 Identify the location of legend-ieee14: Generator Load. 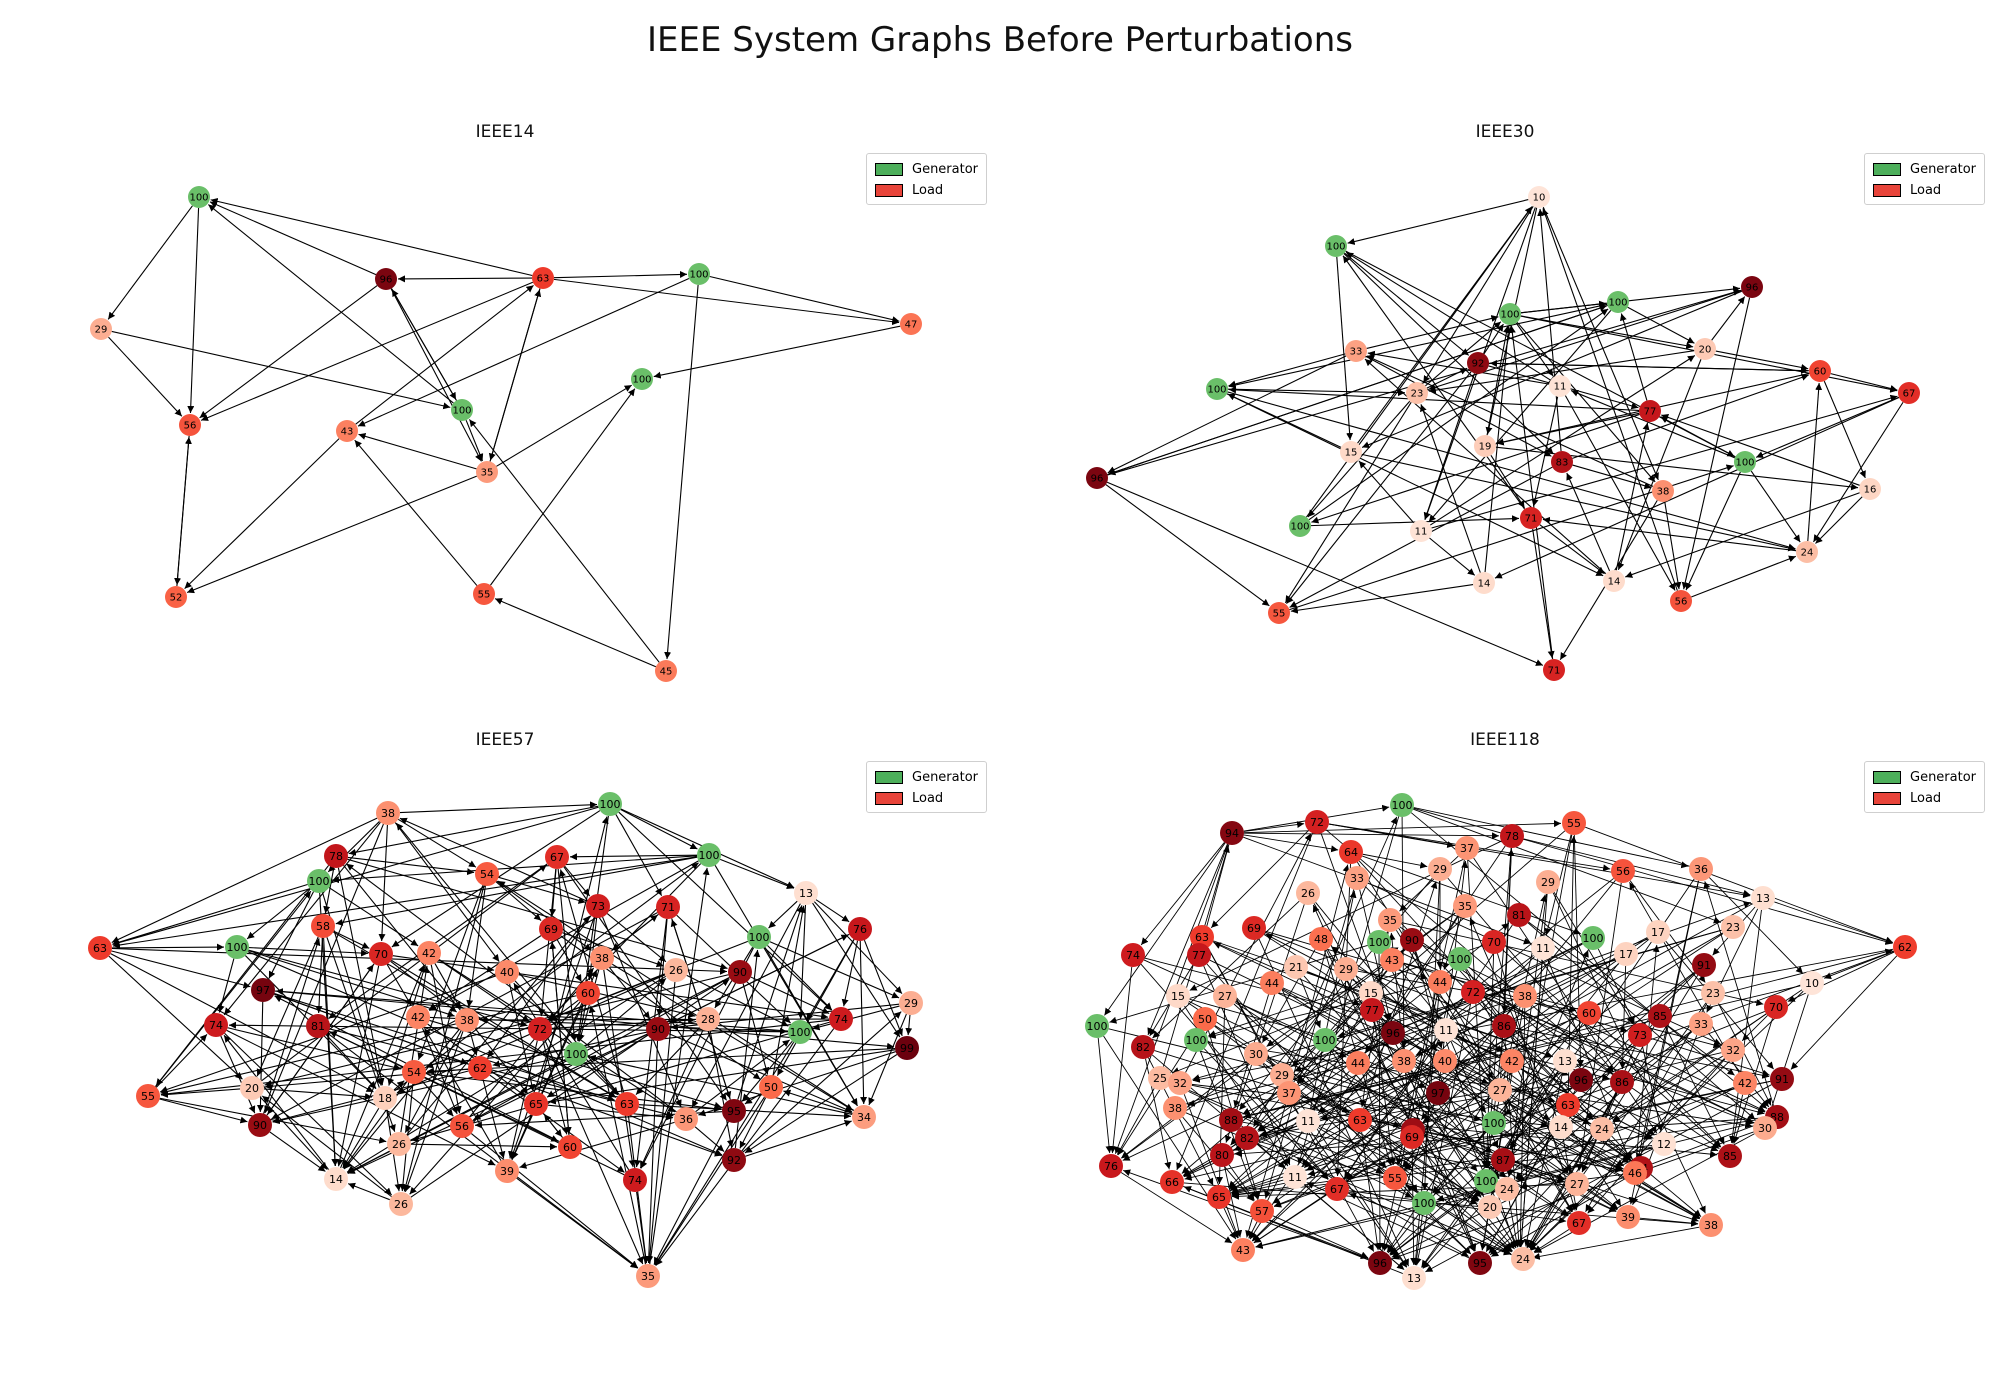
(927, 179).